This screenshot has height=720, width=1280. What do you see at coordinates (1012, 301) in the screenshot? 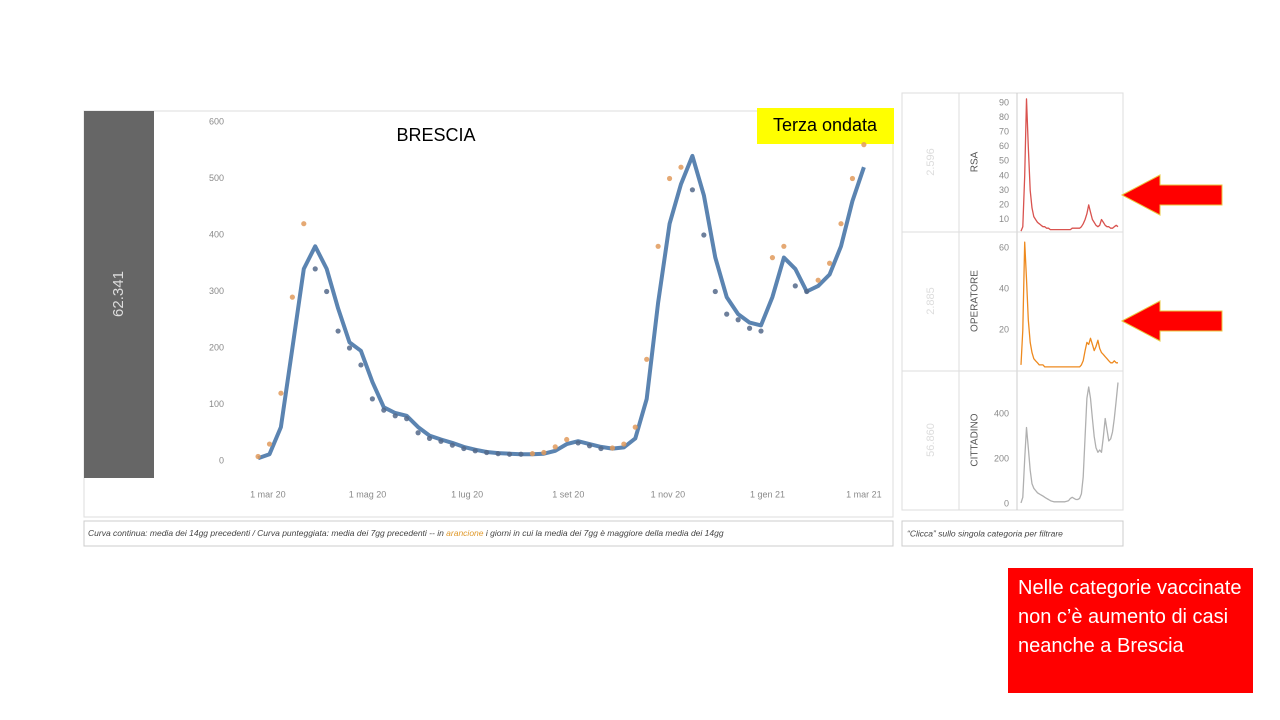
I see `panel-frame` at bounding box center [1012, 301].